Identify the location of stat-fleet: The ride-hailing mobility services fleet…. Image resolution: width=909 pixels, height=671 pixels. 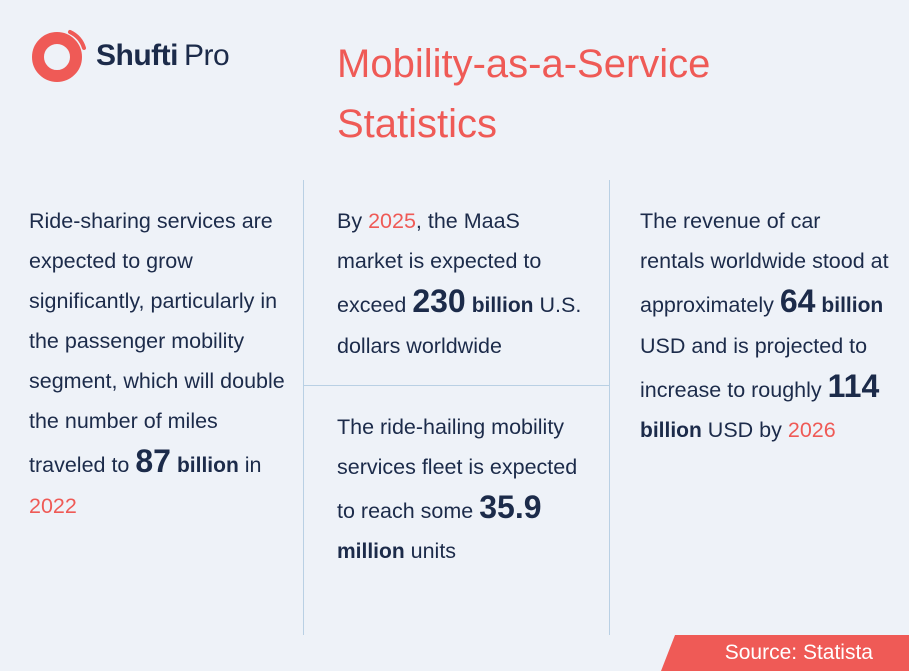
(462, 489).